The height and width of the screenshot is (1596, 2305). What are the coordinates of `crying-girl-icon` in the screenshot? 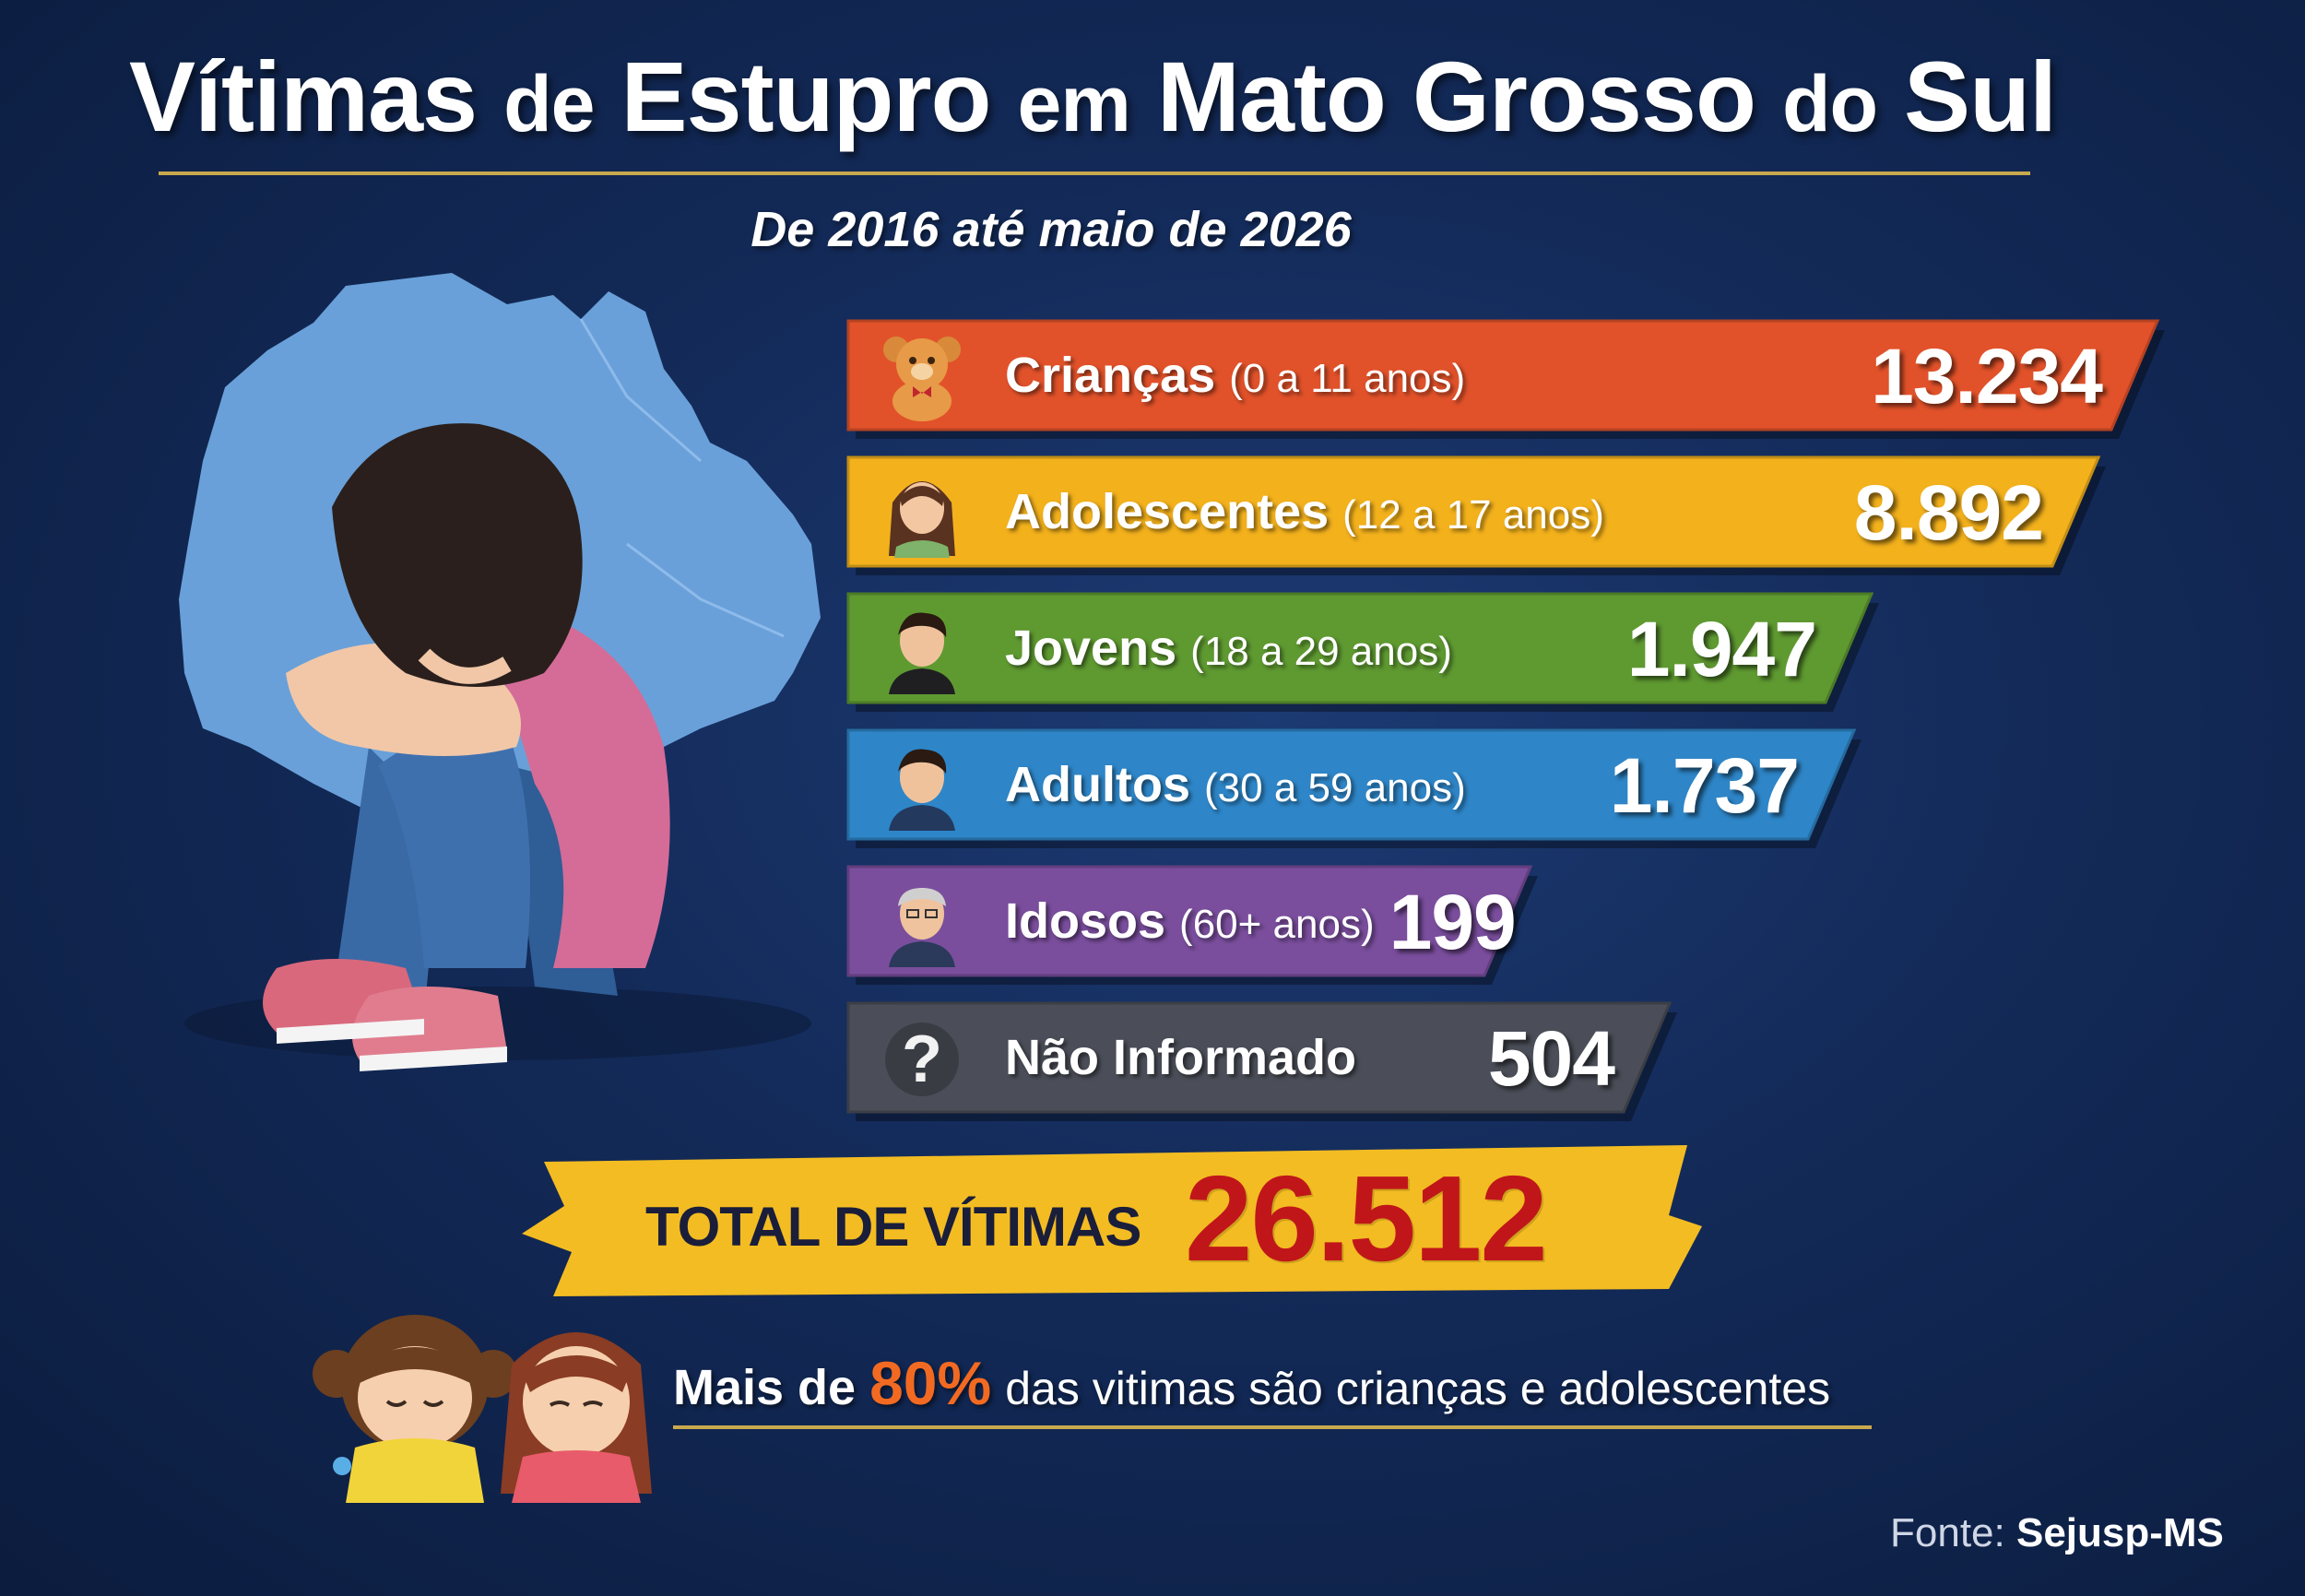 It's located at (415, 1409).